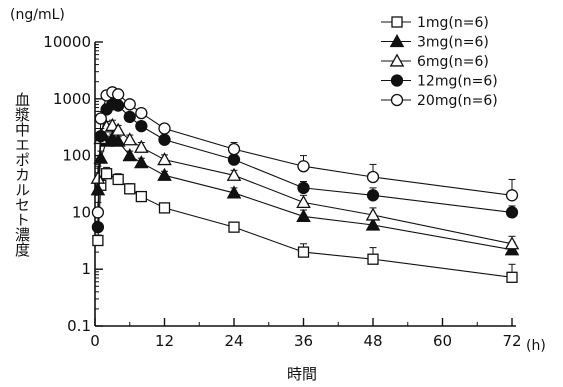 Image resolution: width=563 pixels, height=387 pixels. I want to click on y-tick-label: 10000, so click(67, 42).